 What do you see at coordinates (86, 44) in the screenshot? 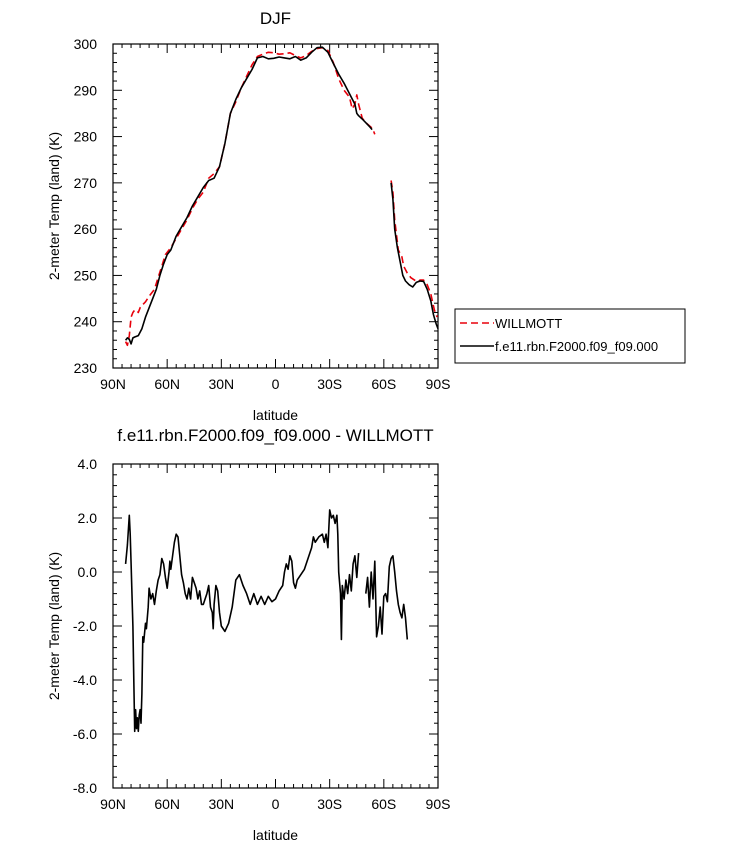
I see `y-tick-label: 300` at bounding box center [86, 44].